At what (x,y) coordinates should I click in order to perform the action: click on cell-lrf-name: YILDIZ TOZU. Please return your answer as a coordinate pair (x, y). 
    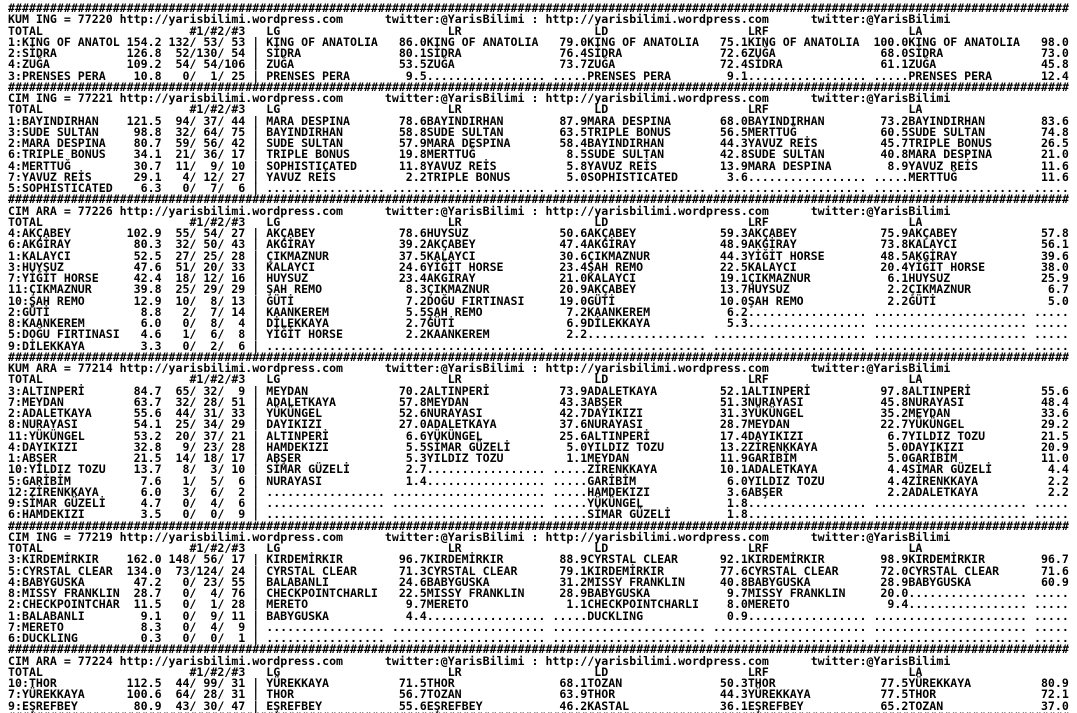
    Looking at the image, I should click on (786, 480).